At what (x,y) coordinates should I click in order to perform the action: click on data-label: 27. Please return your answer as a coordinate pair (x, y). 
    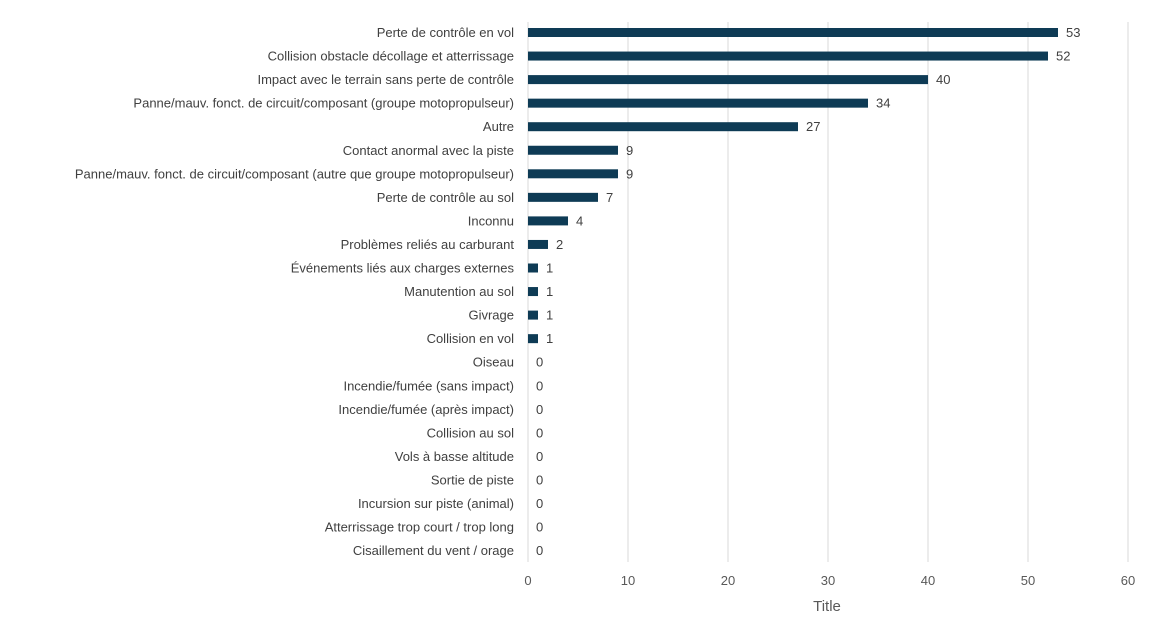
    Looking at the image, I should click on (813, 126).